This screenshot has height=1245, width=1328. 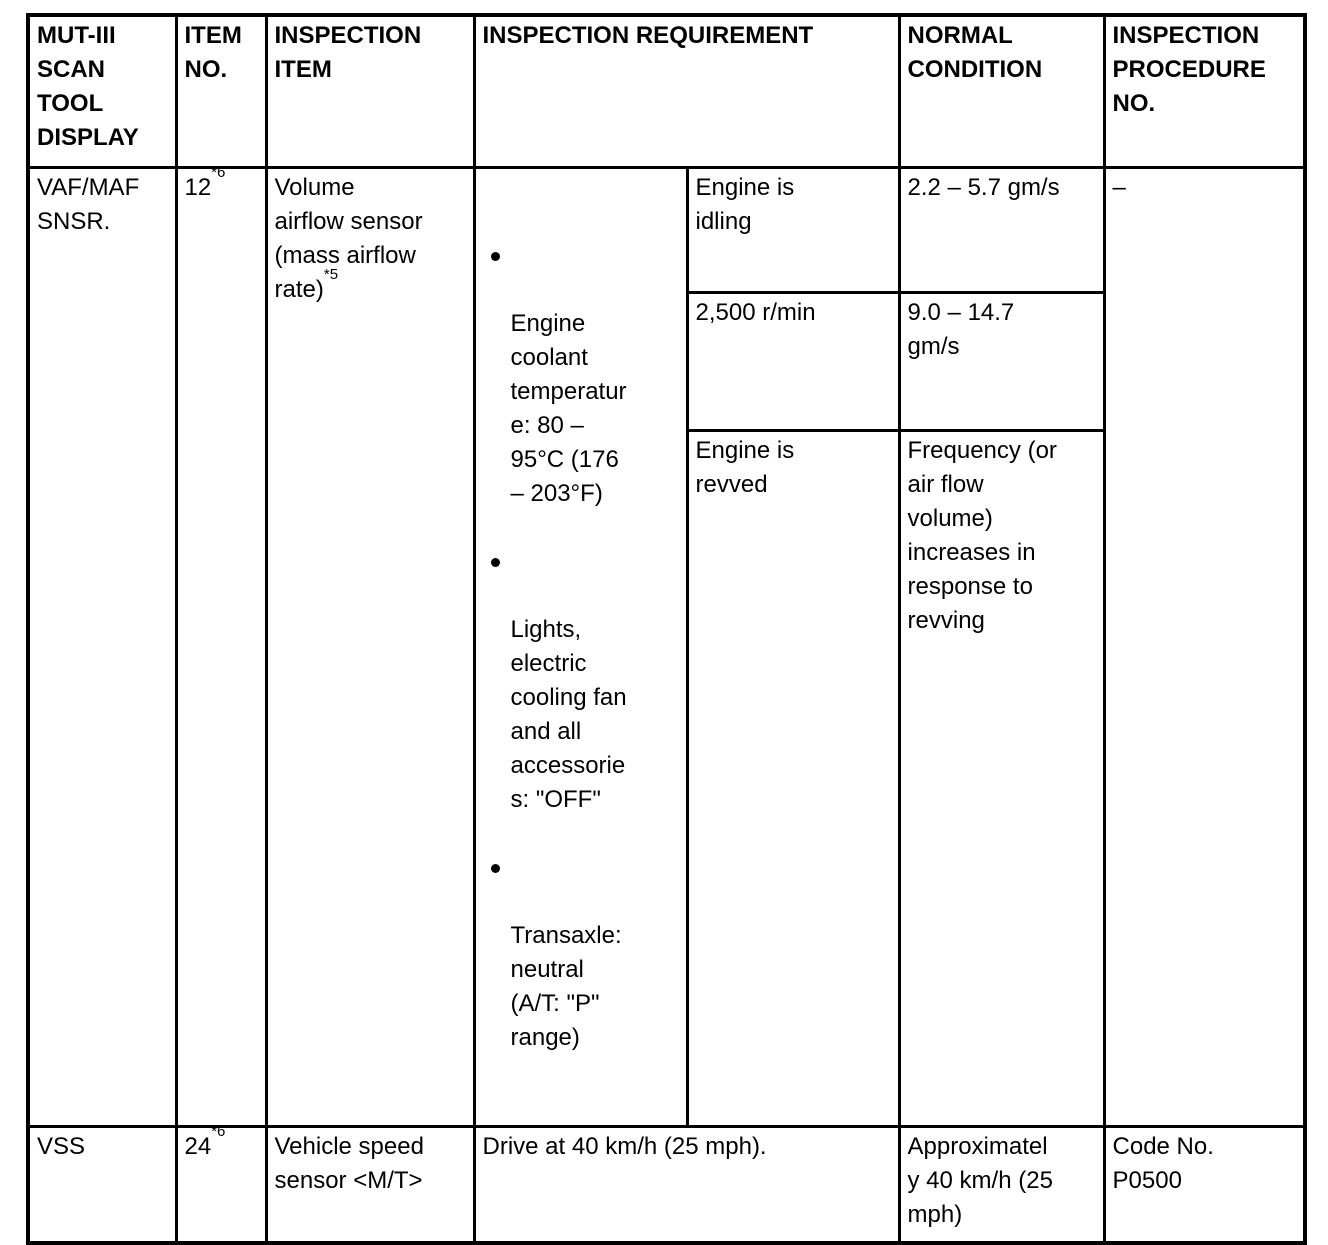 What do you see at coordinates (221, 646) in the screenshot?
I see `cell-item-no-12: 12*6` at bounding box center [221, 646].